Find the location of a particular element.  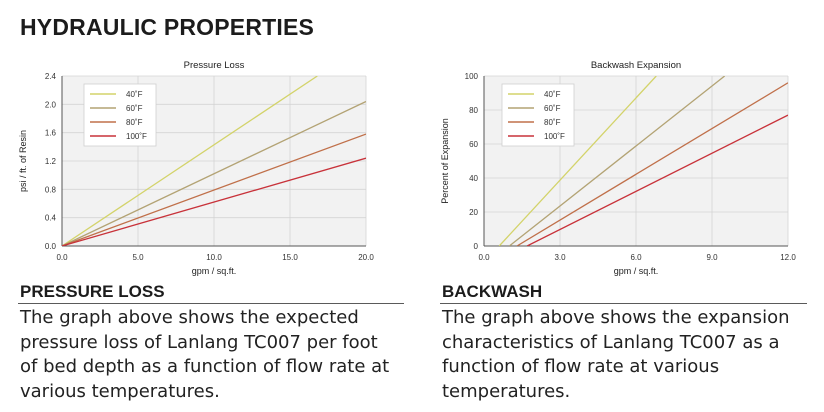

y-tick-label: 1.6 is located at coordinates (51, 133).